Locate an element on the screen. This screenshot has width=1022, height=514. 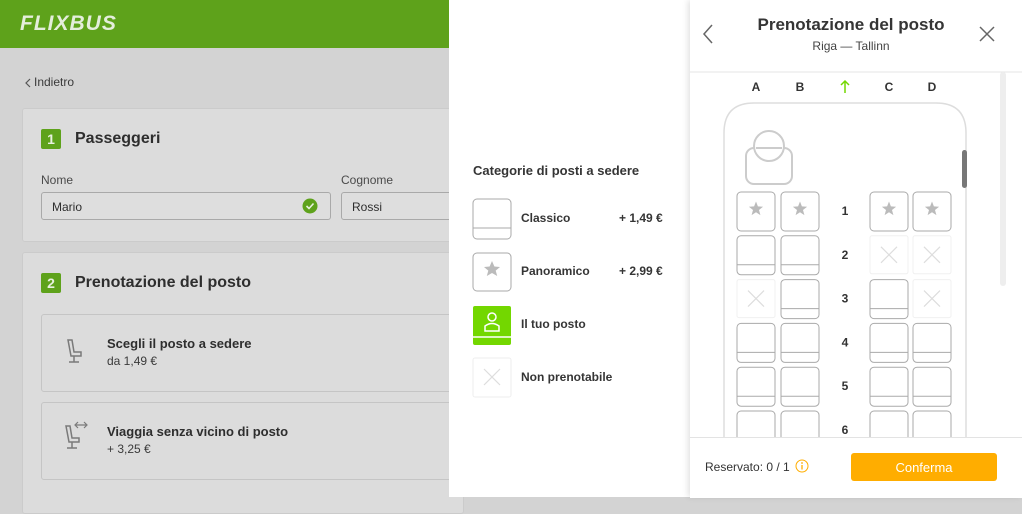
option-price: + 3,25 € is located at coordinates (129, 449).